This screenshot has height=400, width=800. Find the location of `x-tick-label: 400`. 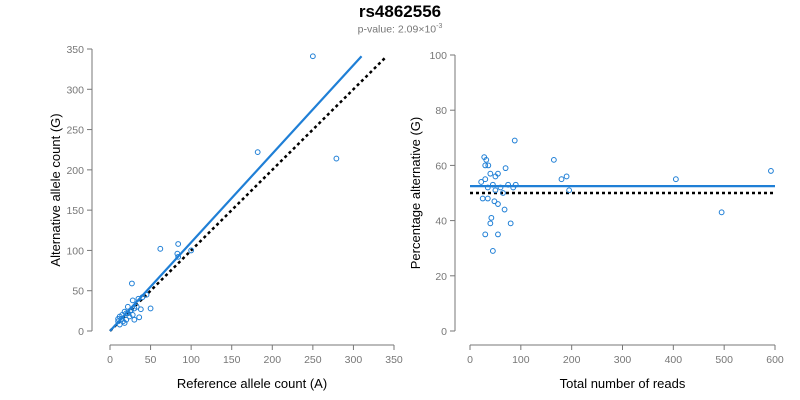

x-tick-label: 400 is located at coordinates (674, 360).